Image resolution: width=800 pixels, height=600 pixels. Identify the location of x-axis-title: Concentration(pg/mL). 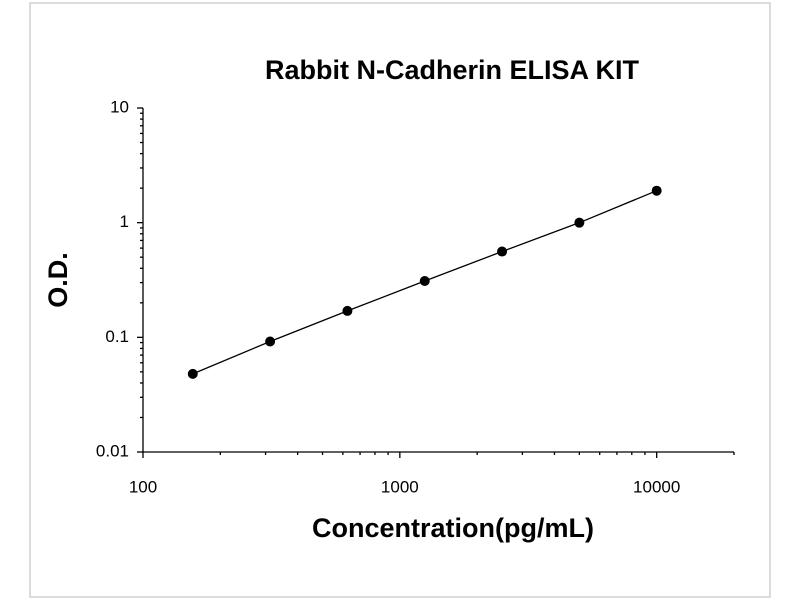
(453, 528).